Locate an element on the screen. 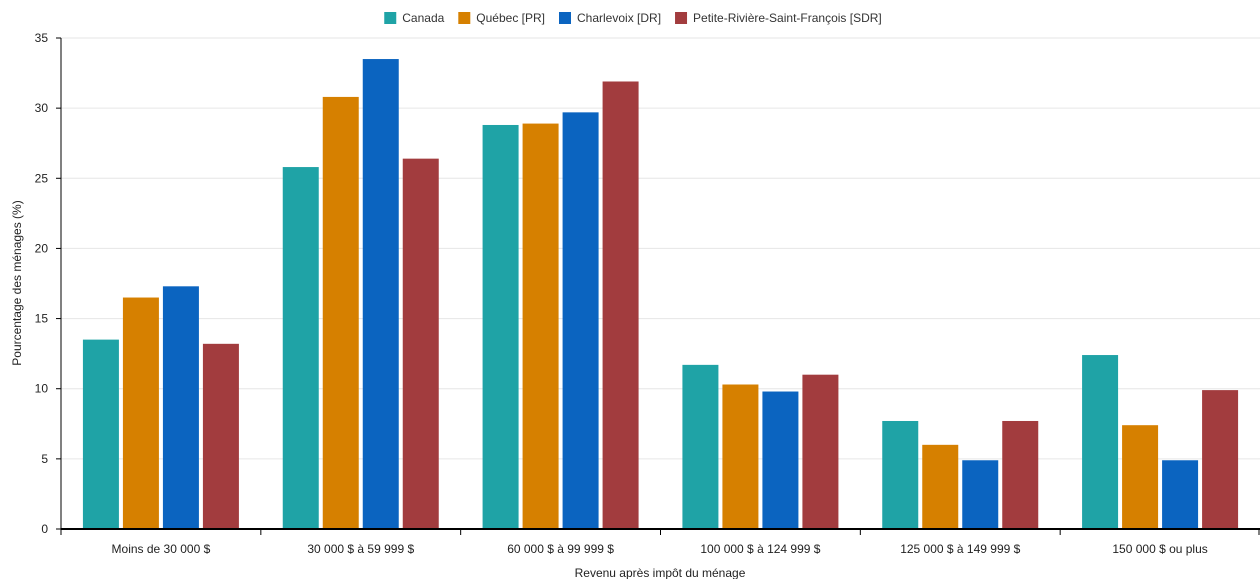  y-axis-title: Pourcentage des ménages (%) is located at coordinates (17, 282).